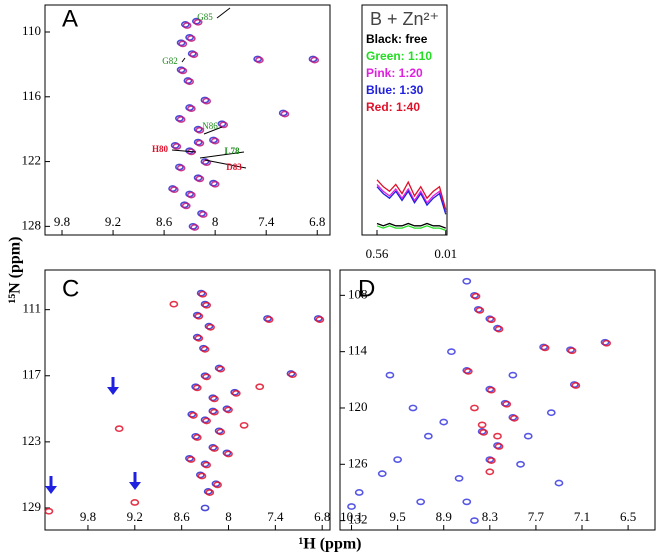  What do you see at coordinates (394, 73) in the screenshot?
I see `legend-entry: Pink: 1:20` at bounding box center [394, 73].